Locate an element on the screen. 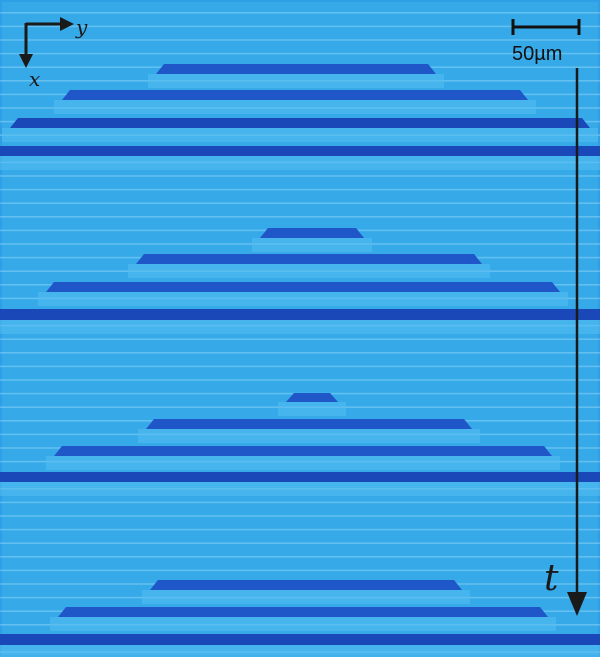  scale-bar-label: 50µm is located at coordinates (537, 54).